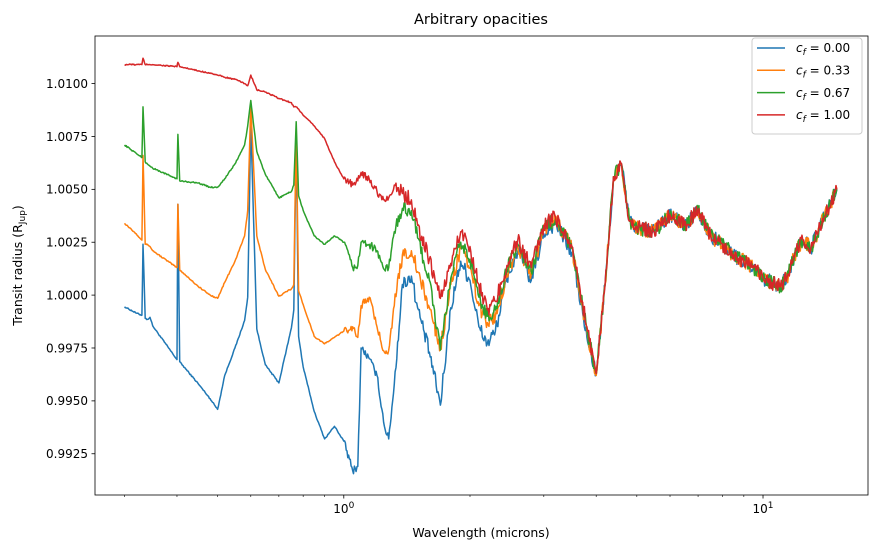  What do you see at coordinates (449, 505) in the screenshot?
I see `x-axis: 100 101` at bounding box center [449, 505].